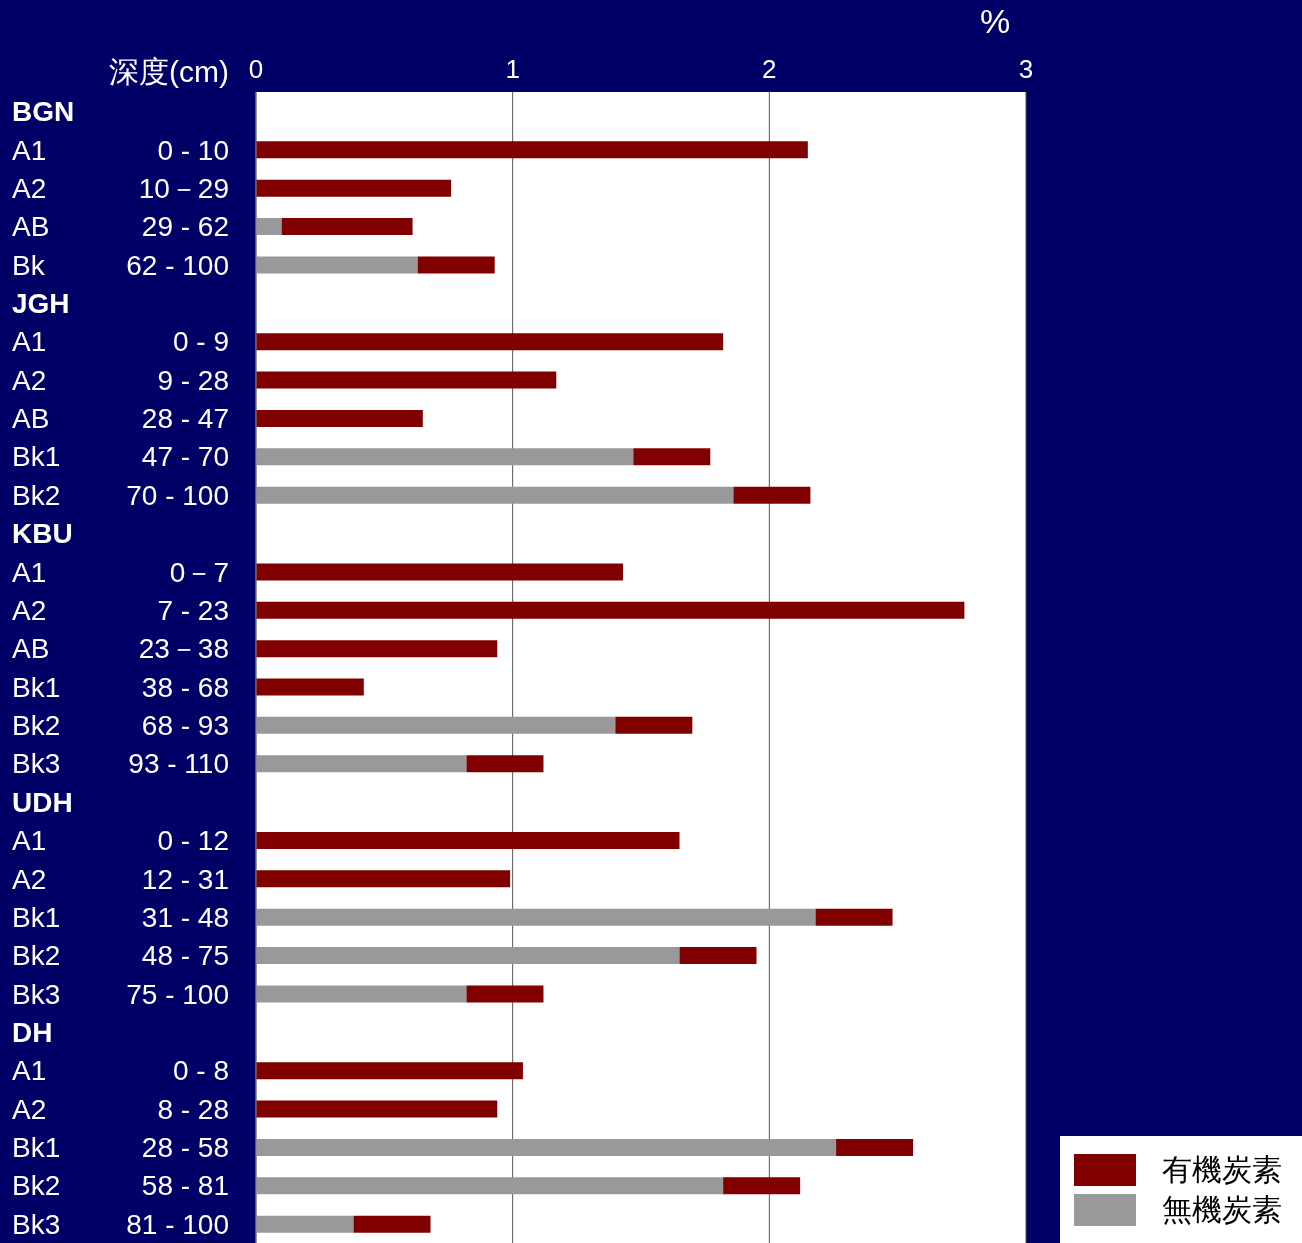 The image size is (1302, 1243). I want to click on x-tick-label: 0, so click(256, 69).